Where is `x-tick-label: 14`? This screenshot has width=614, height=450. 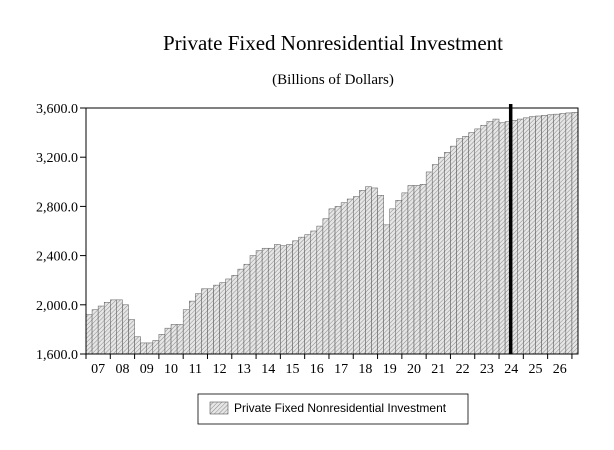 x-tick-label: 14 is located at coordinates (268, 369).